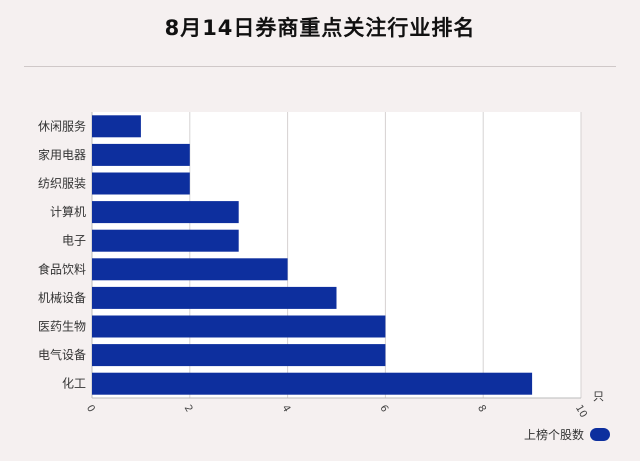 The height and width of the screenshot is (461, 640). What do you see at coordinates (481, 408) in the screenshot?
I see `x-tick-label: 8` at bounding box center [481, 408].